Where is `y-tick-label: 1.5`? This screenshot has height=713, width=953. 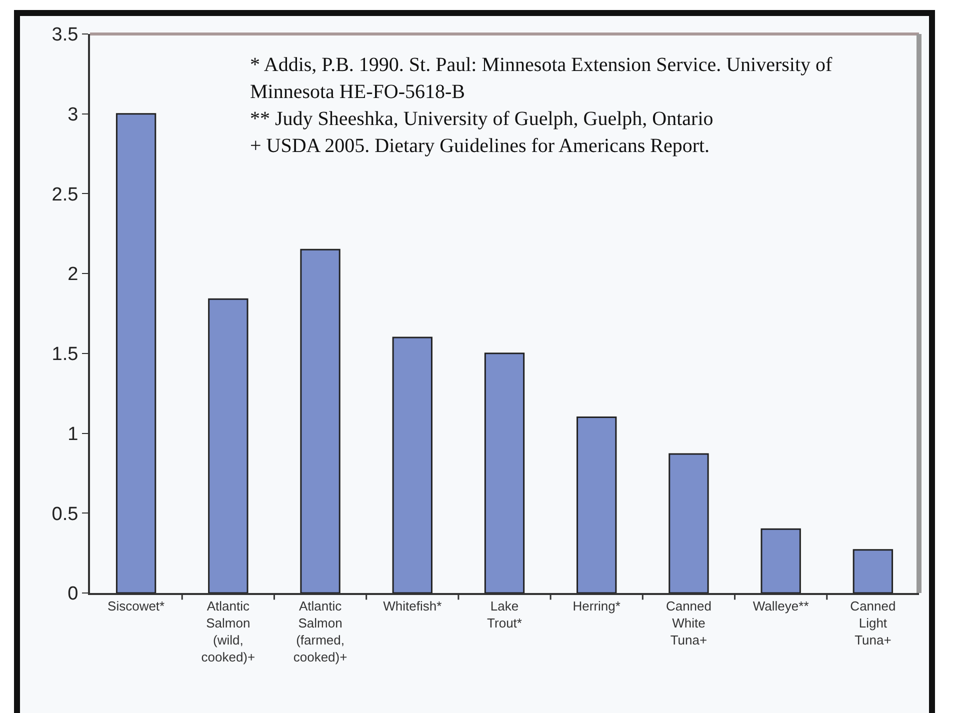
y-tick-label: 1.5 is located at coordinates (65, 355).